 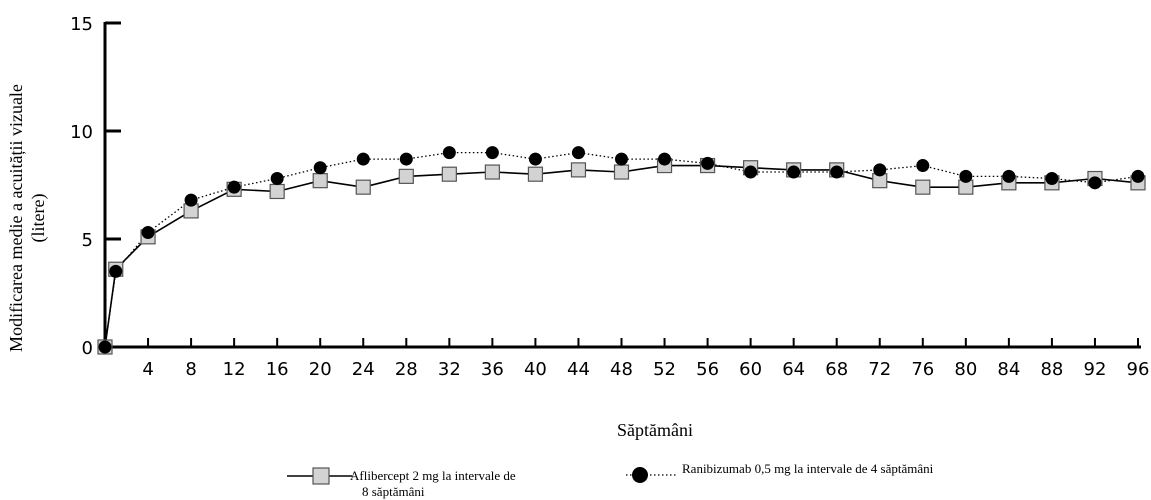 I want to click on x-tick-label: 96, so click(x=1138, y=369).